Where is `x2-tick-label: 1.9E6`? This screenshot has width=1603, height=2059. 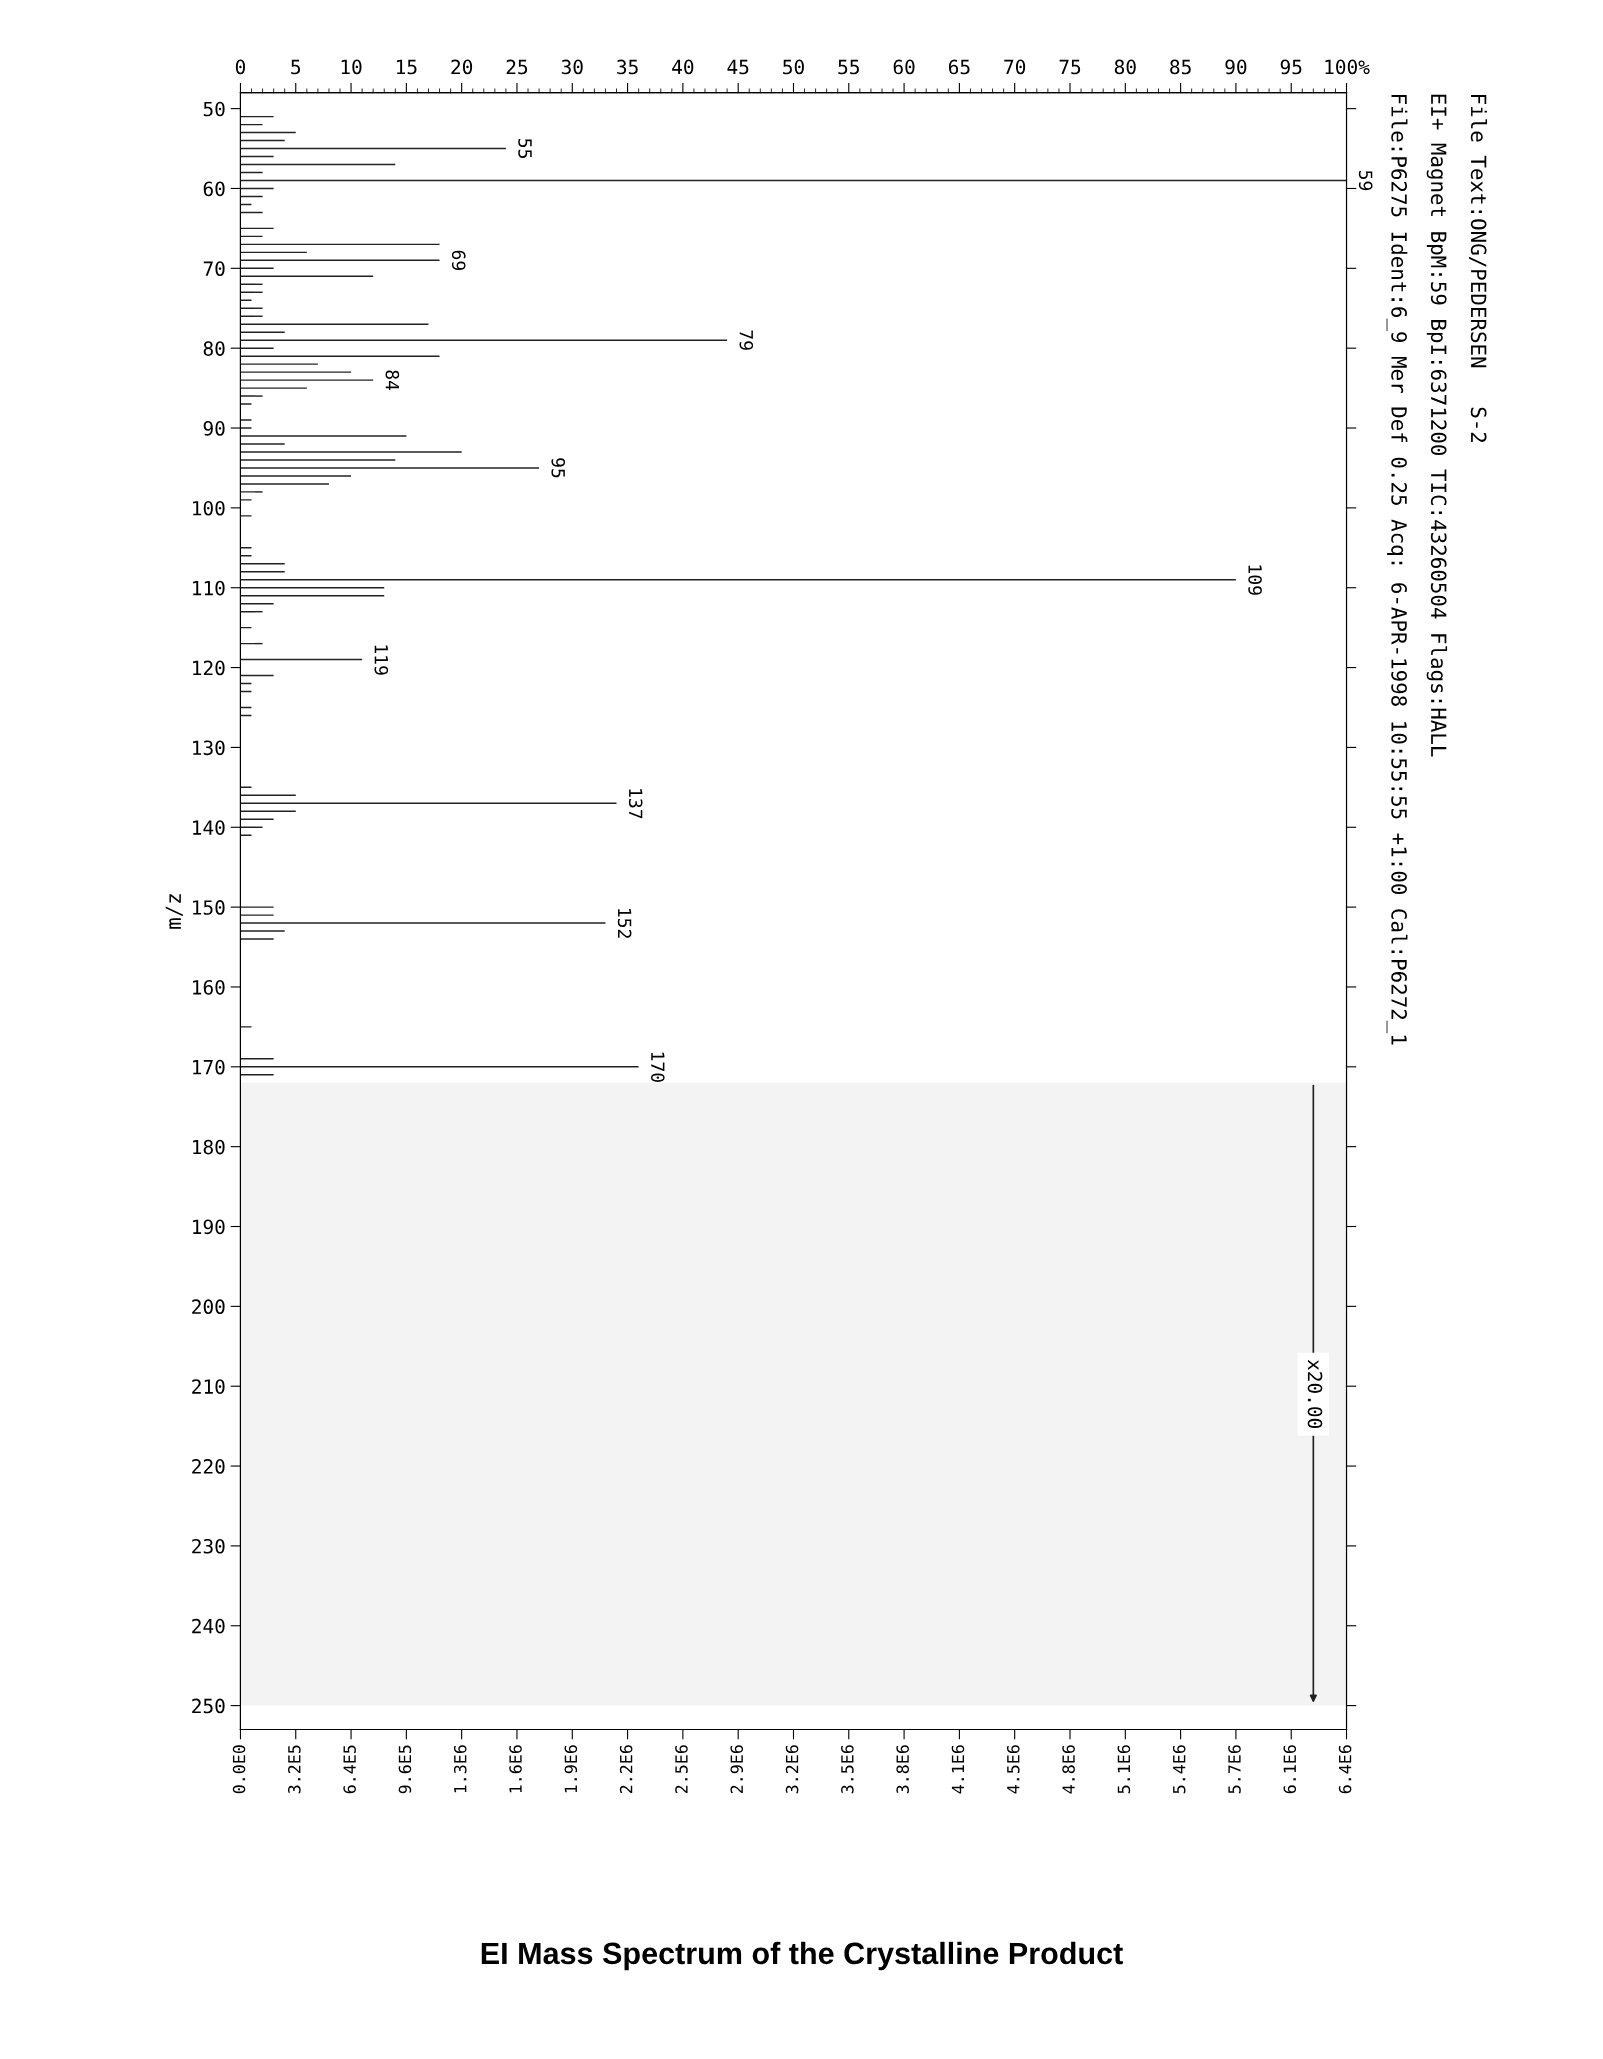 x2-tick-label: 1.9E6 is located at coordinates (571, 1769).